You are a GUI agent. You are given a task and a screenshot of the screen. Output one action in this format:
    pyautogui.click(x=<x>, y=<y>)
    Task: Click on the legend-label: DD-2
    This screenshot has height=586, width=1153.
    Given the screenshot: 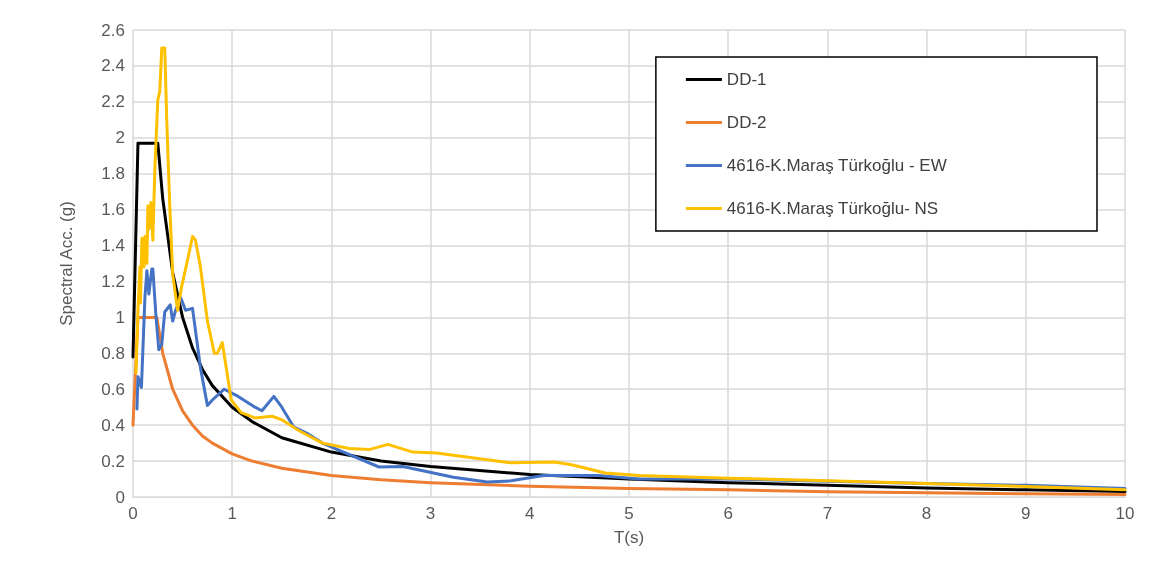 What is the action you would take?
    pyautogui.click(x=746, y=122)
    